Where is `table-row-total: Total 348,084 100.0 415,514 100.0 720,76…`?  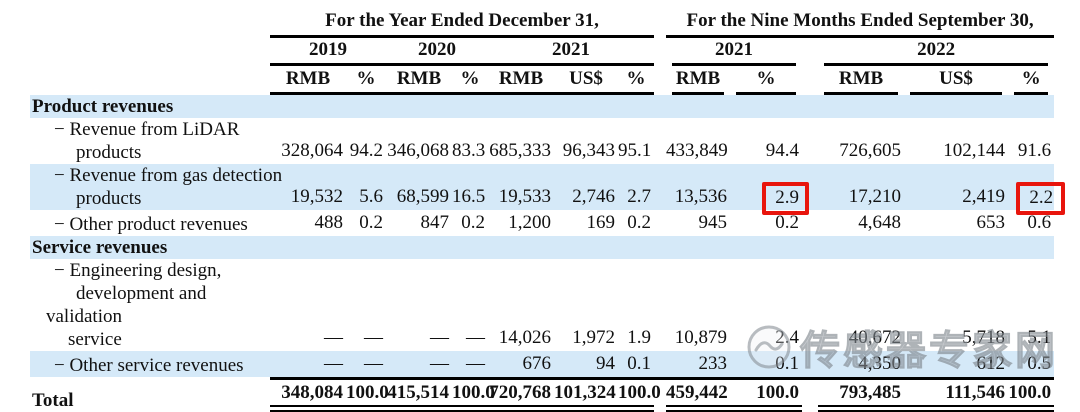 table-row-total: Total 348,084 100.0 415,514 100.0 720,76… is located at coordinates (542, 394).